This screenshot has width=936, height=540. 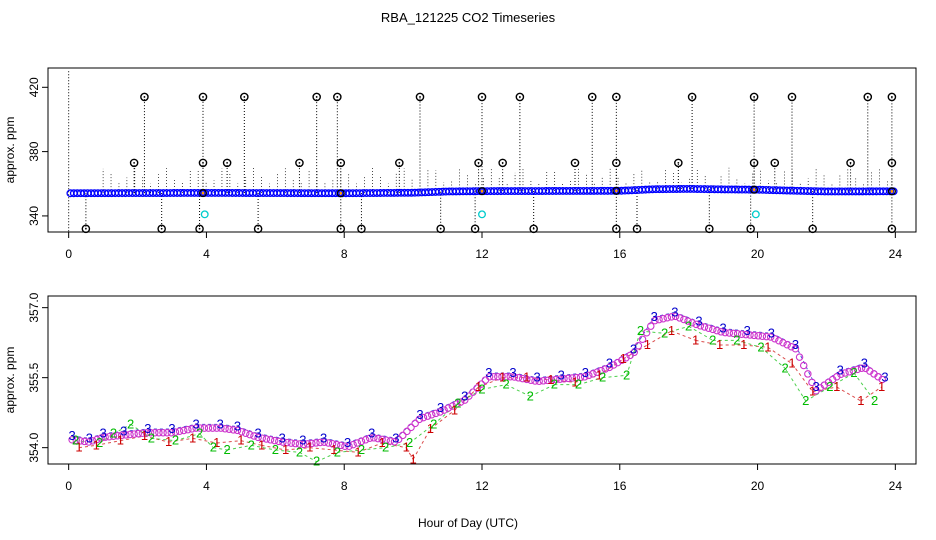 I want to click on cyan-point, so click(x=482, y=214).